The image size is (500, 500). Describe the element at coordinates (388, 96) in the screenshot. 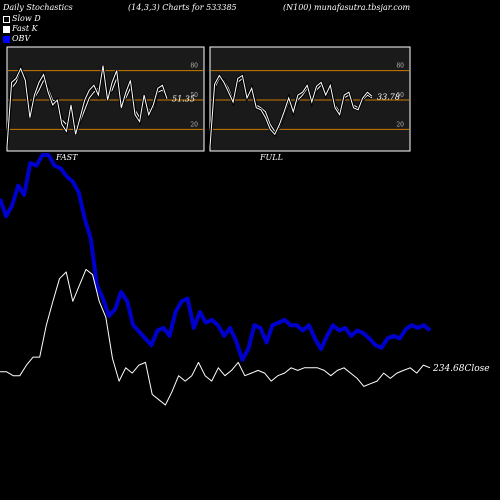

I see `full-last-value: 33.78` at that location.